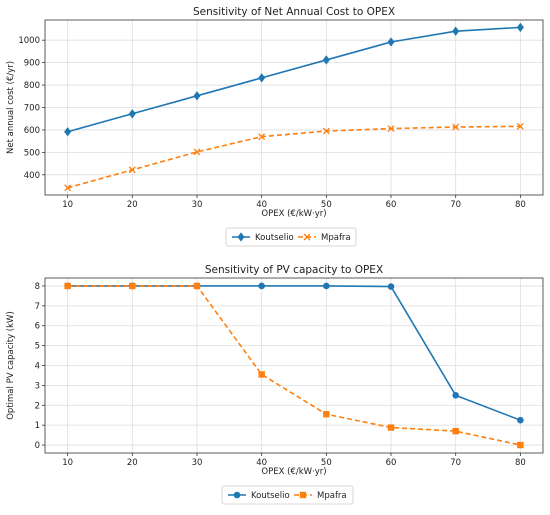 Image resolution: width=550 pixels, height=515 pixels. What do you see at coordinates (11, 107) in the screenshot?
I see `y-axis-label: Net annual cost (€/yr)` at bounding box center [11, 107].